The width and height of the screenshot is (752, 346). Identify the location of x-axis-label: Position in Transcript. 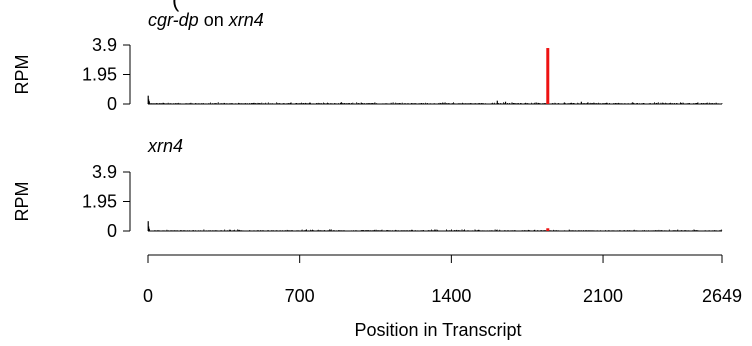
(437, 330).